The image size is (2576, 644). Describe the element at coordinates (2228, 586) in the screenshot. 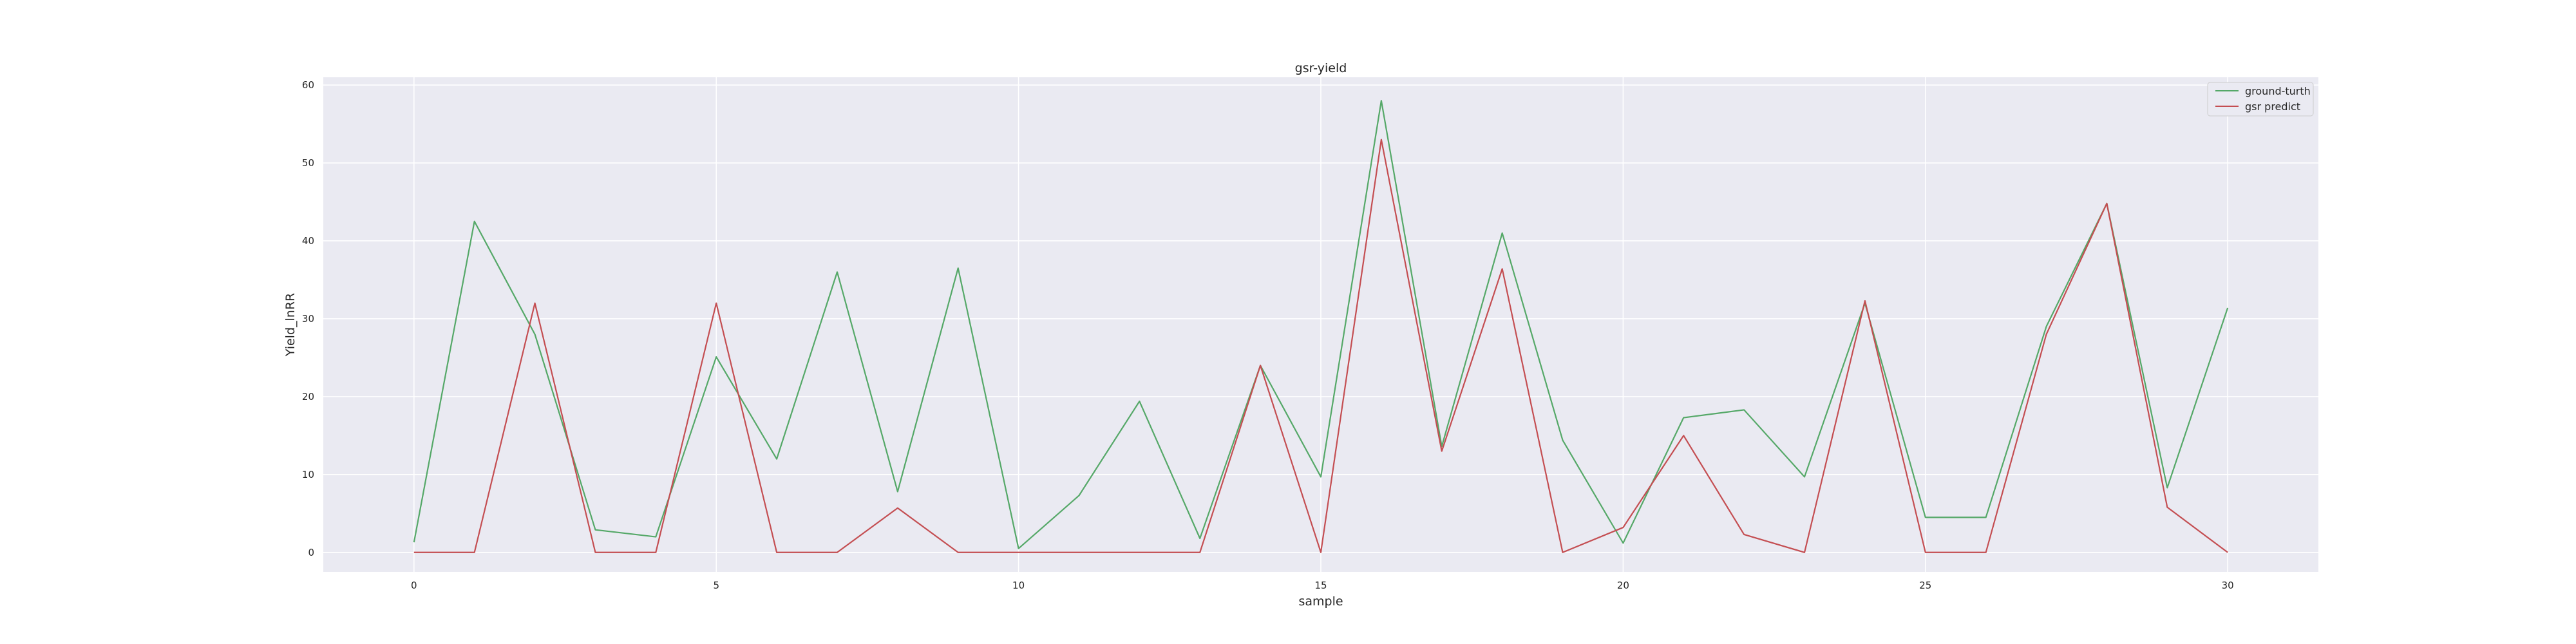

I see `x-tick-label: 30` at that location.